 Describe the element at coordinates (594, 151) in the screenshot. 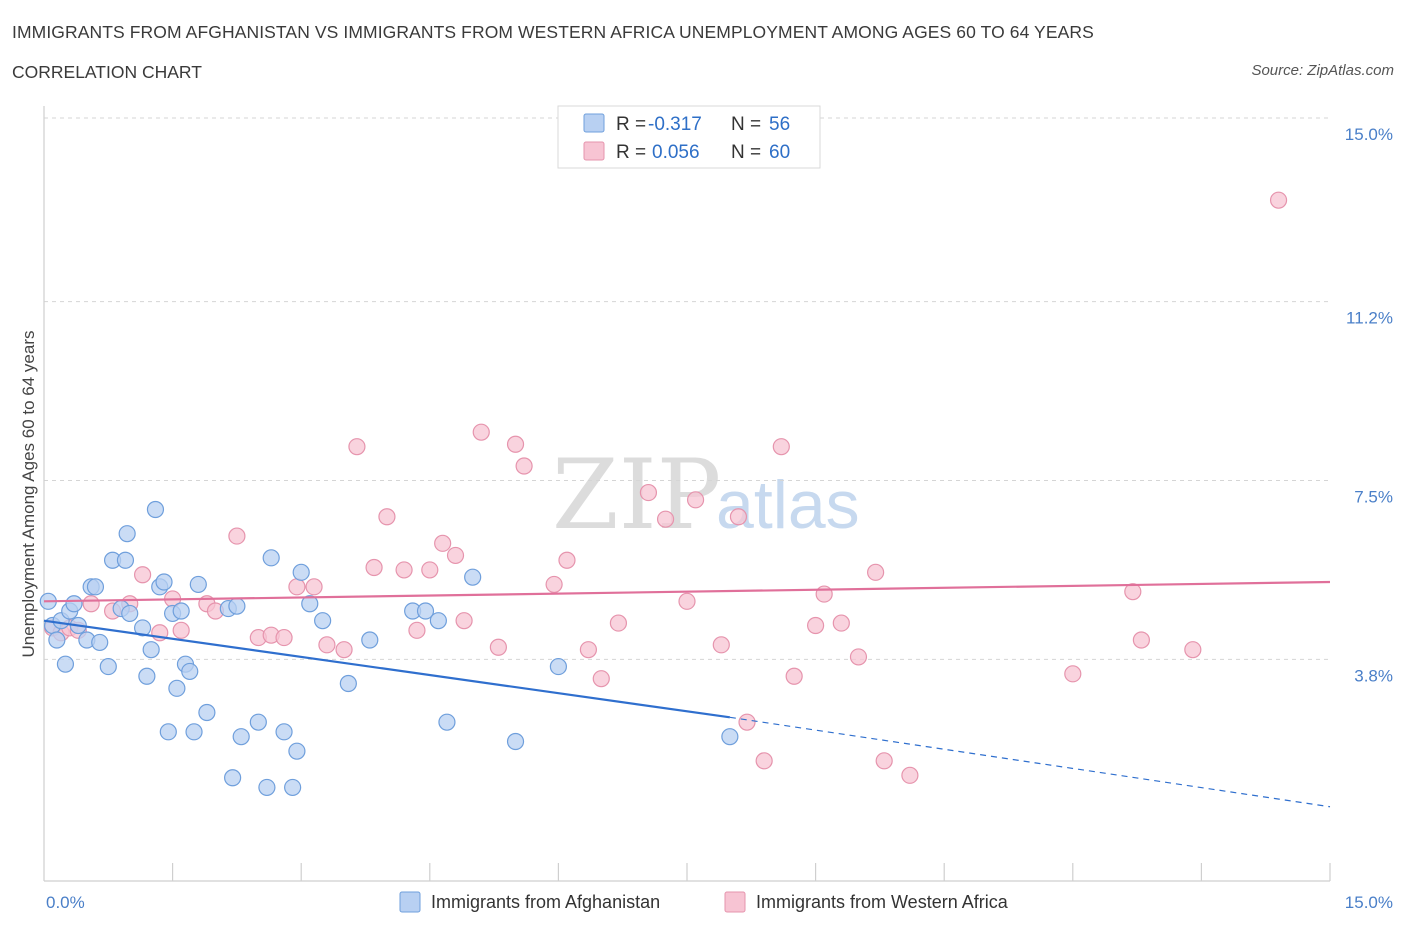

I see `legend-swatch-western-africa` at that location.